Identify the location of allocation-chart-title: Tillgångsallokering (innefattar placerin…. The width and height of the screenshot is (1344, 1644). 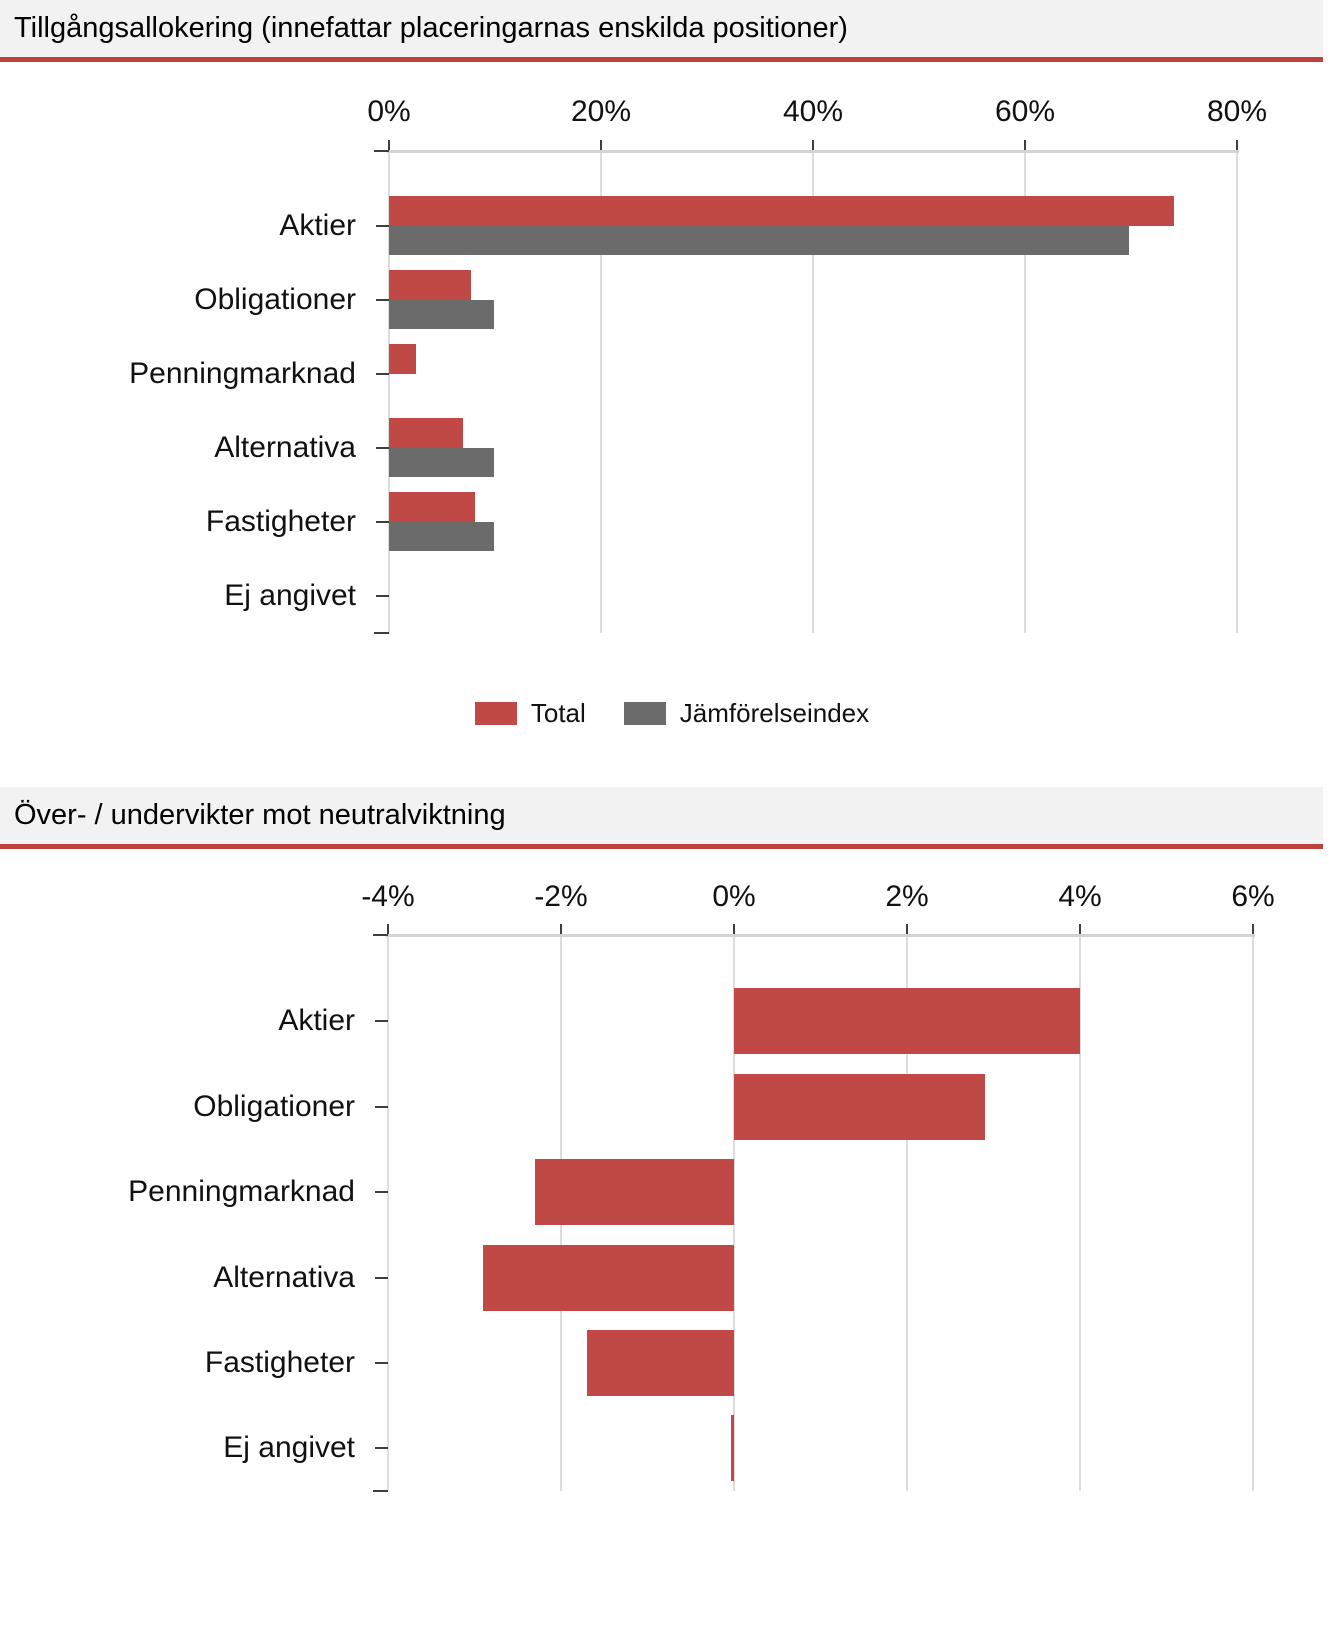
(431, 28).